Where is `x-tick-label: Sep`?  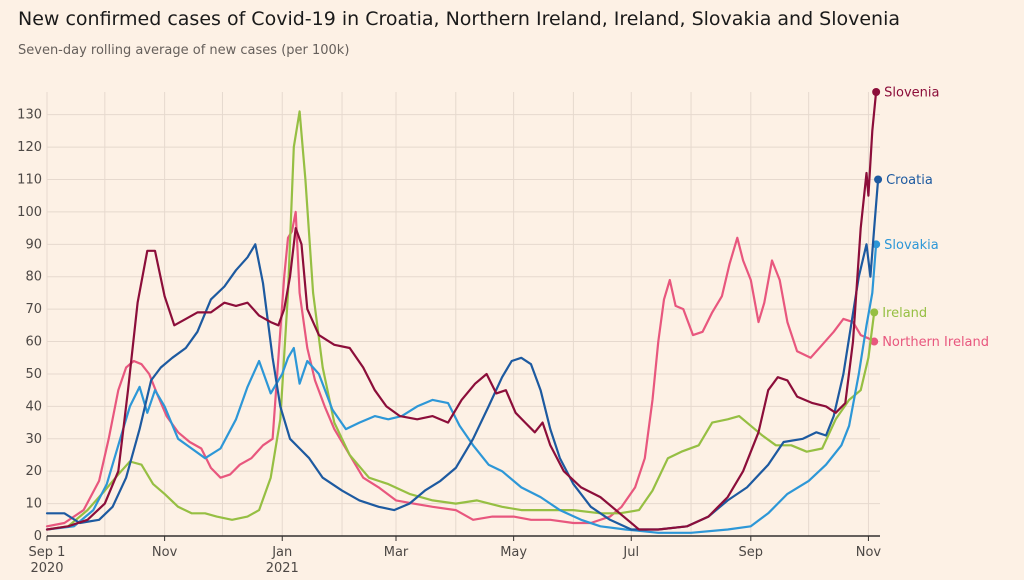 x-tick-label: Sep is located at coordinates (751, 552).